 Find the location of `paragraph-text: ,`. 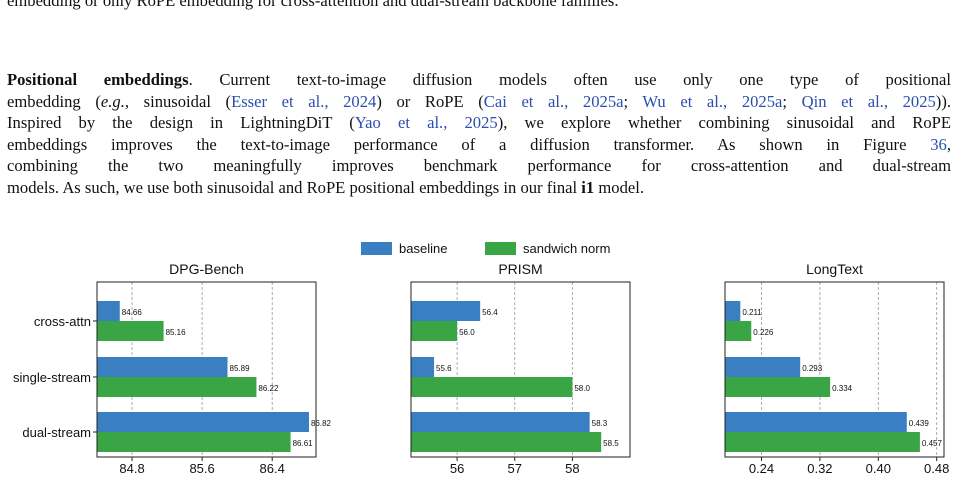

paragraph-text: , is located at coordinates (948, 144).